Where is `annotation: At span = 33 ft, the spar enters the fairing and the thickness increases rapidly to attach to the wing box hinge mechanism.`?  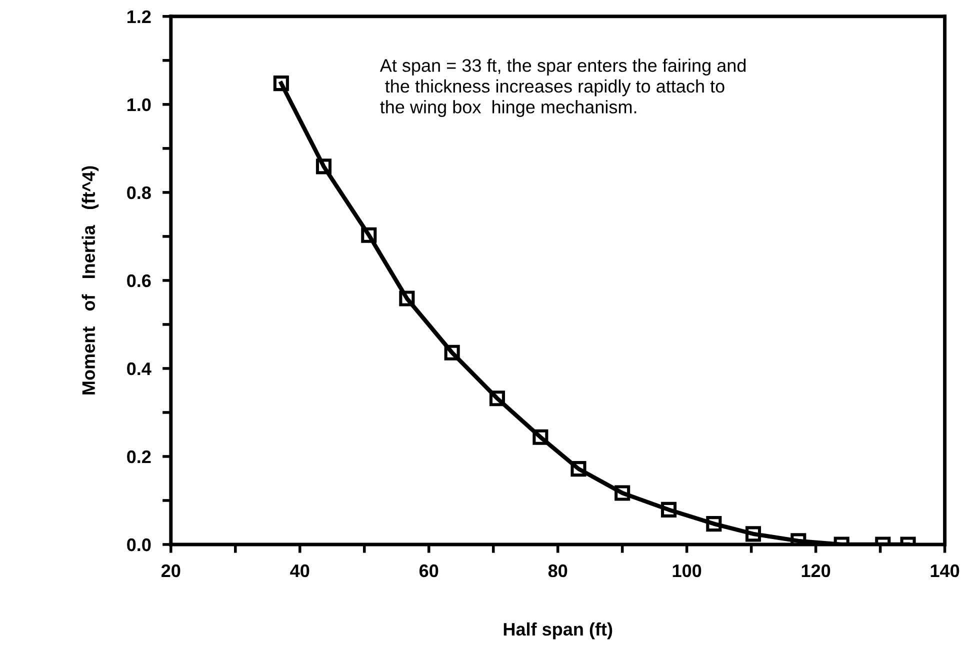 annotation: At span = 33 ft, the spar enters the fairing and the thickness increases rapidly to attach to the wing box hinge mechanism. is located at coordinates (563, 87).